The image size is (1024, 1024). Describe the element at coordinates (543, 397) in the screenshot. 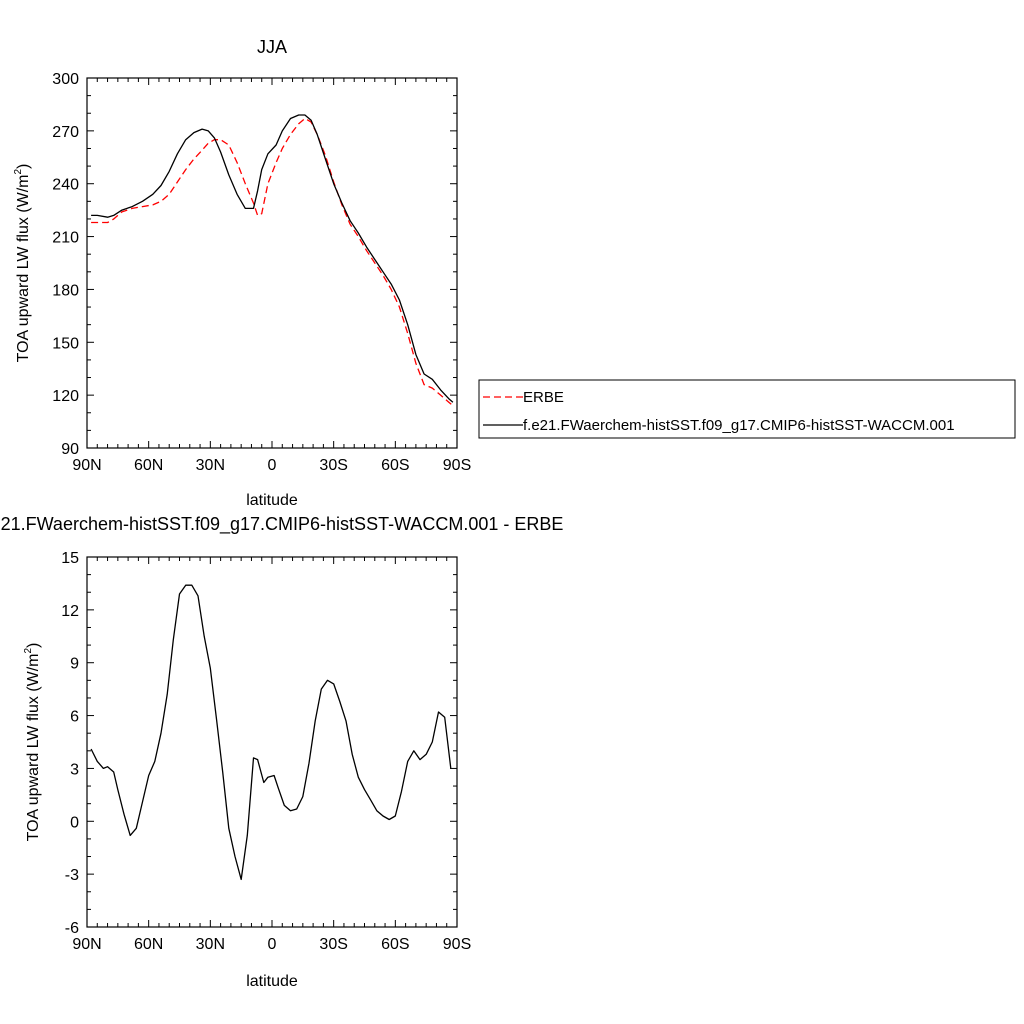

I see `legend-label-erbe: ERBE` at that location.